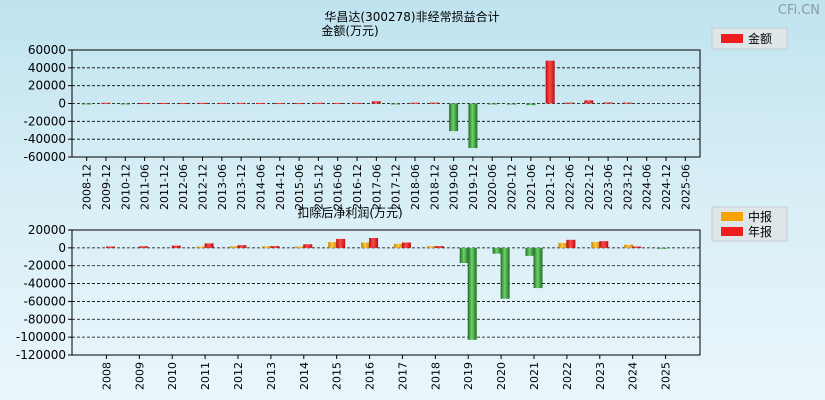  What do you see at coordinates (106, 376) in the screenshot?
I see `chart-2-x-tick-label: 2008` at bounding box center [106, 376].